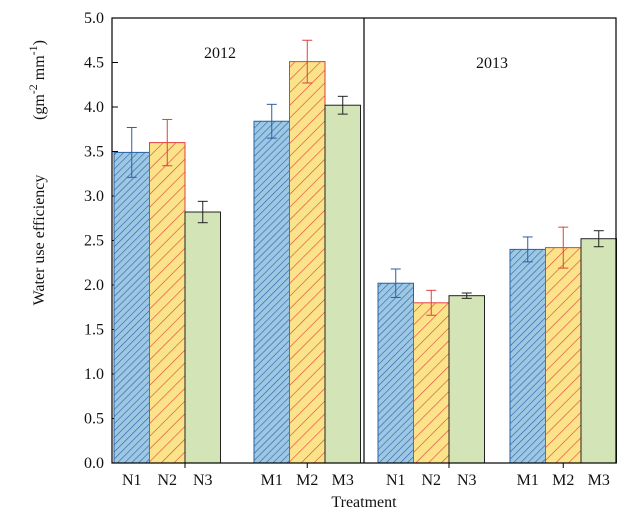  I want to click on y-axis-unit: (gm-2 mm-1), so click(37, 80).